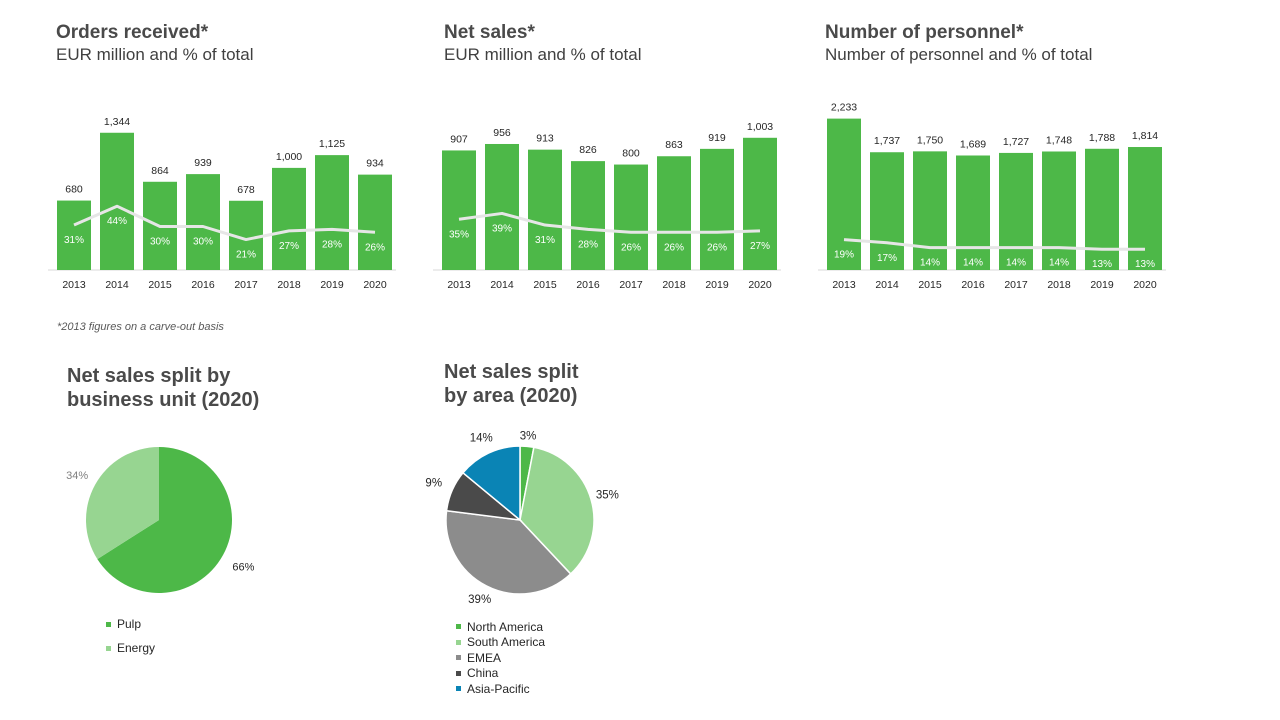 The image size is (1280, 720). What do you see at coordinates (483, 673) in the screenshot?
I see `legend-label: China` at bounding box center [483, 673].